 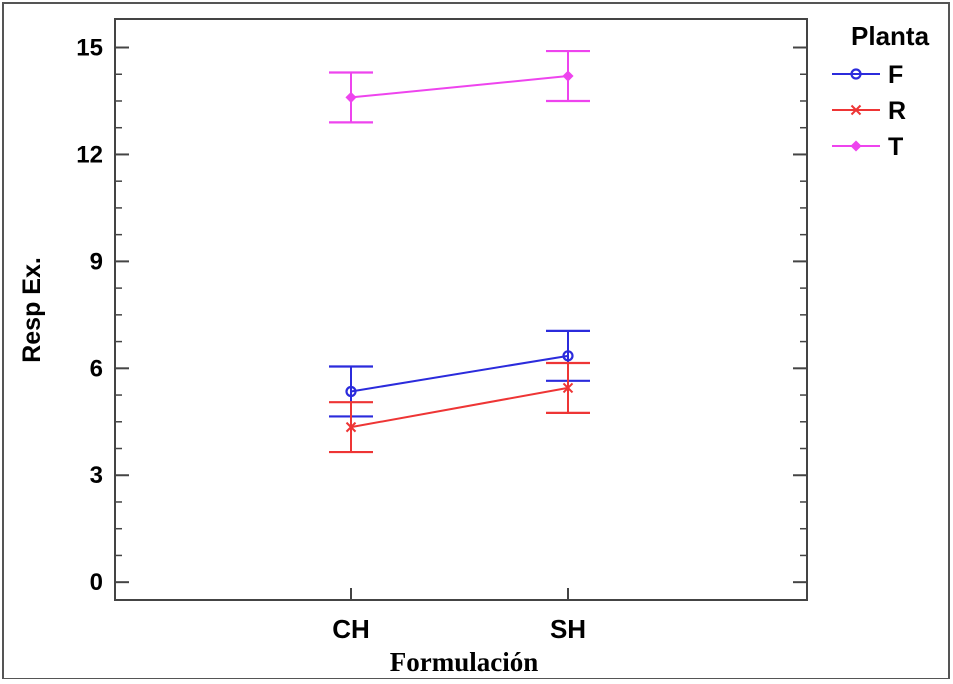 I want to click on legend-item-F: F, so click(x=867, y=75).